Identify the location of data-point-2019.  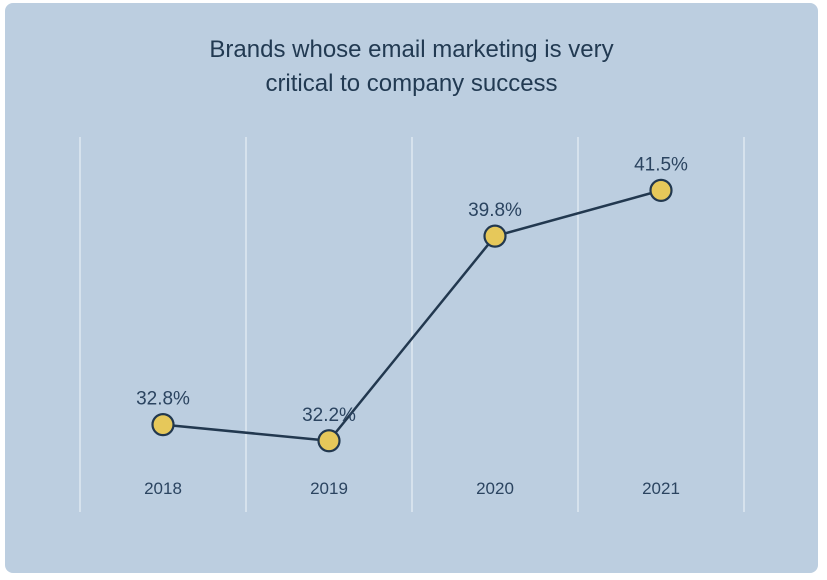
(329, 441).